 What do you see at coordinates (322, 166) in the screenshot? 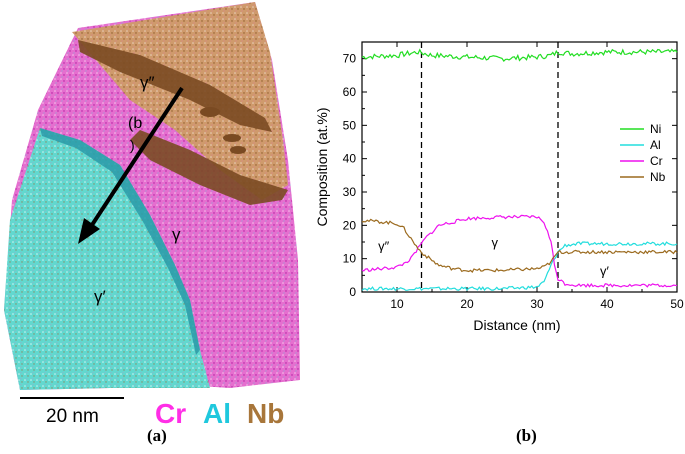
I see `y-axis-label: Composition (at.%)` at bounding box center [322, 166].